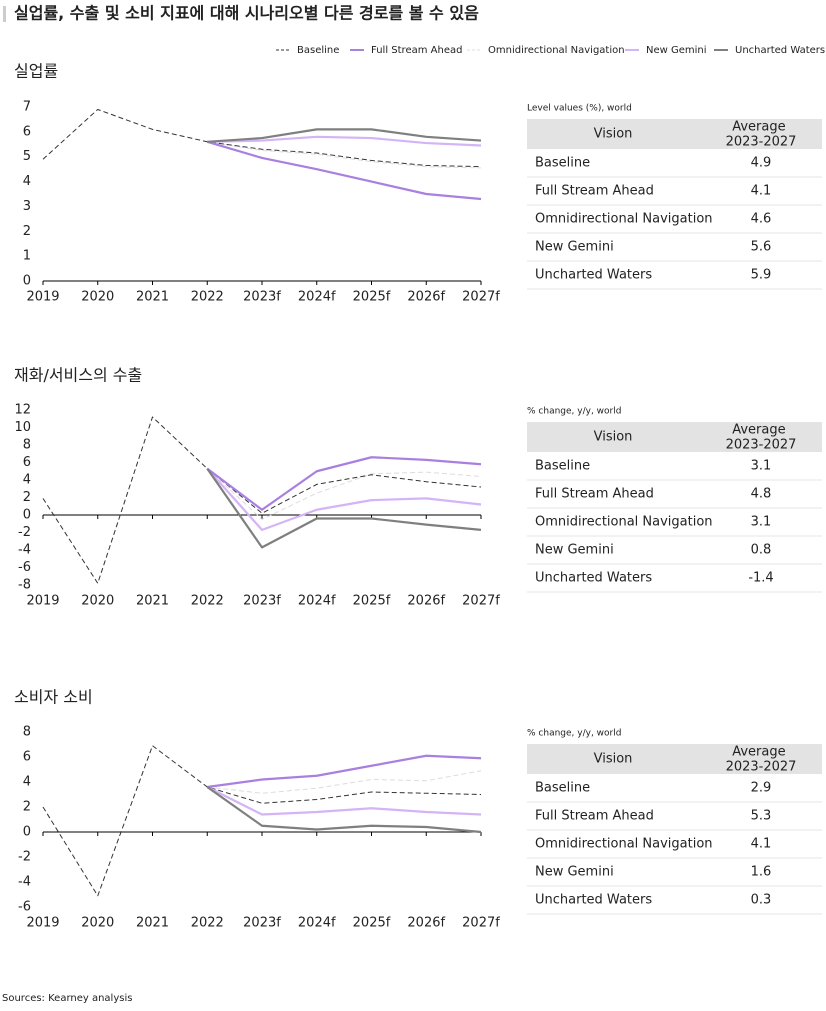 This screenshot has width=826, height=1011. What do you see at coordinates (780, 50) in the screenshot?
I see `legend-label: Uncharted Waters` at bounding box center [780, 50].